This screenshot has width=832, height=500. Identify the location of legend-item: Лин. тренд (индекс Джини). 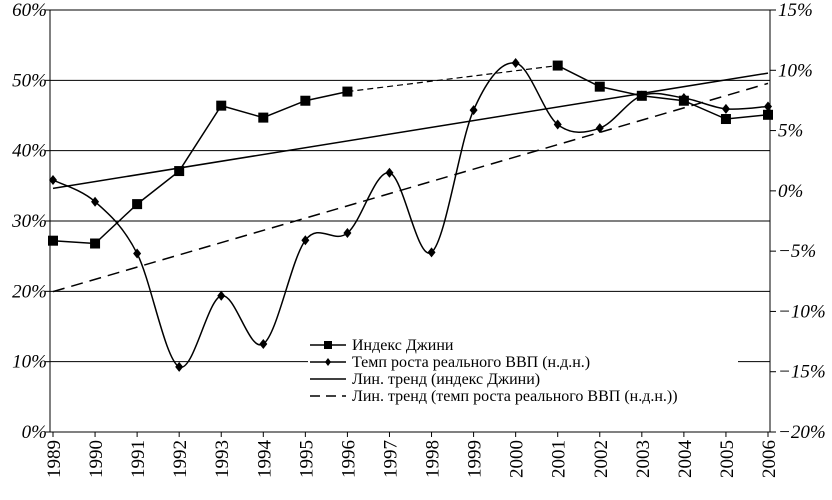
(523, 379).